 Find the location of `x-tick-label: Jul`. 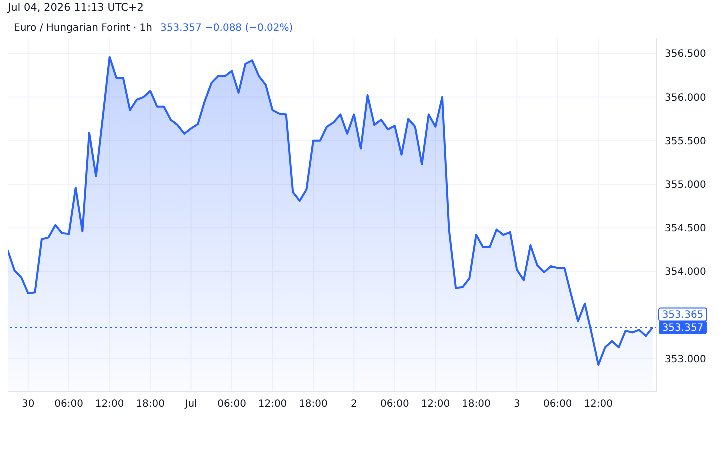

x-tick-label: Jul is located at coordinates (191, 404).